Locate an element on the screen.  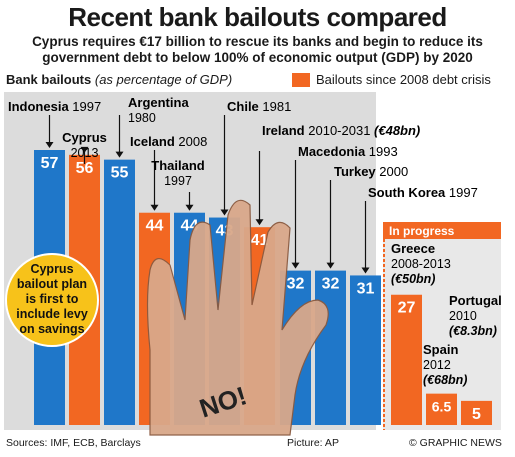
callout-text-line: bailout plan is located at coordinates (52, 284).